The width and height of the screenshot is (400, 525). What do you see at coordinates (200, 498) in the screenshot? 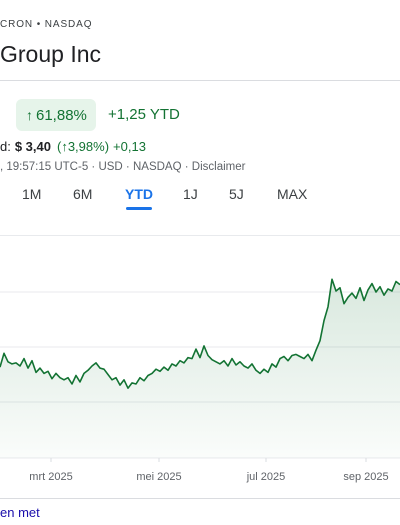
I see `footer-divider` at bounding box center [200, 498].